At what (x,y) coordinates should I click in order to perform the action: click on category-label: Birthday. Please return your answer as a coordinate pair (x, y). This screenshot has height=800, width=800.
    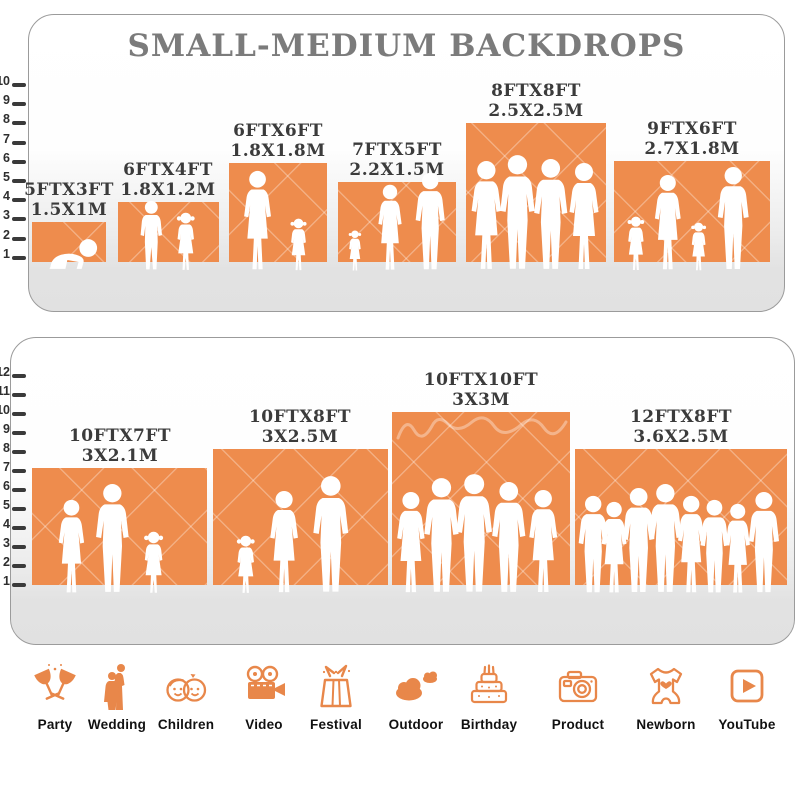
    Looking at the image, I should click on (489, 724).